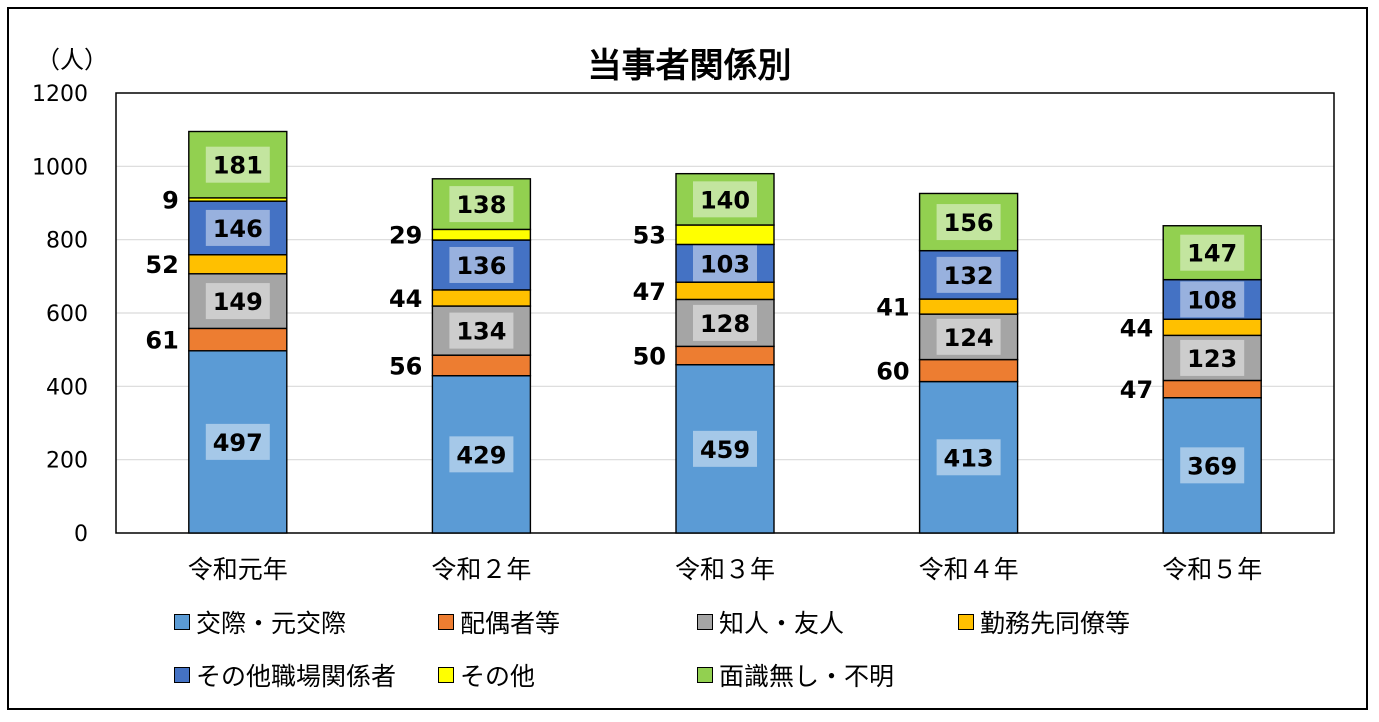  I want to click on data-label: 147, so click(1212, 254).